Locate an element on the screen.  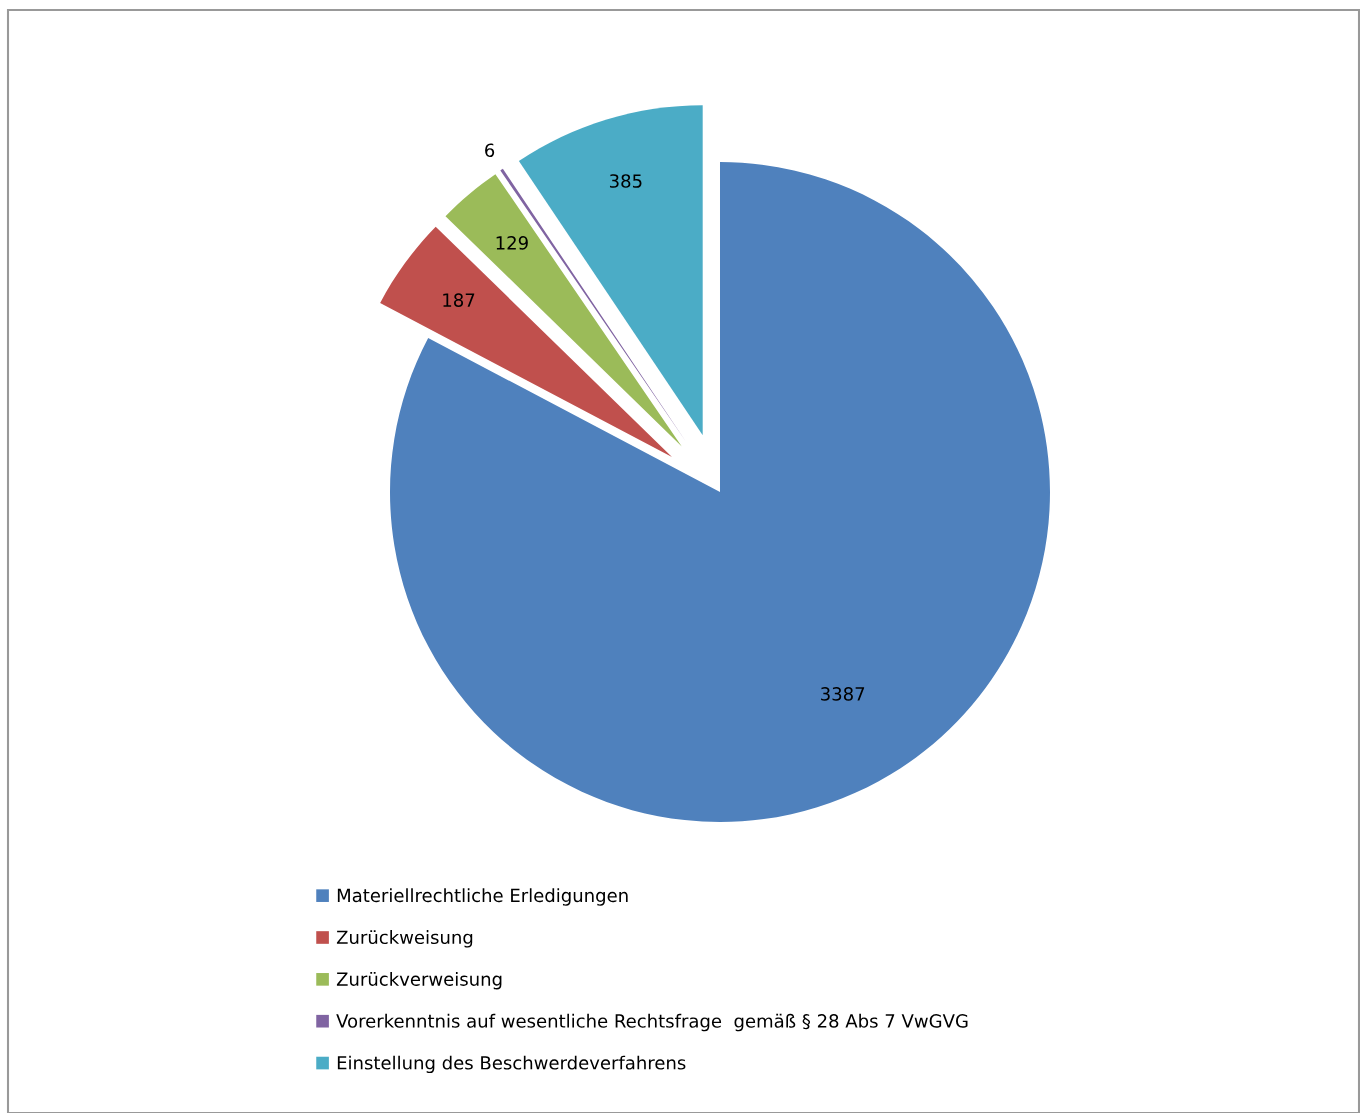
legend-label: Zurückverweisung is located at coordinates (419, 980).